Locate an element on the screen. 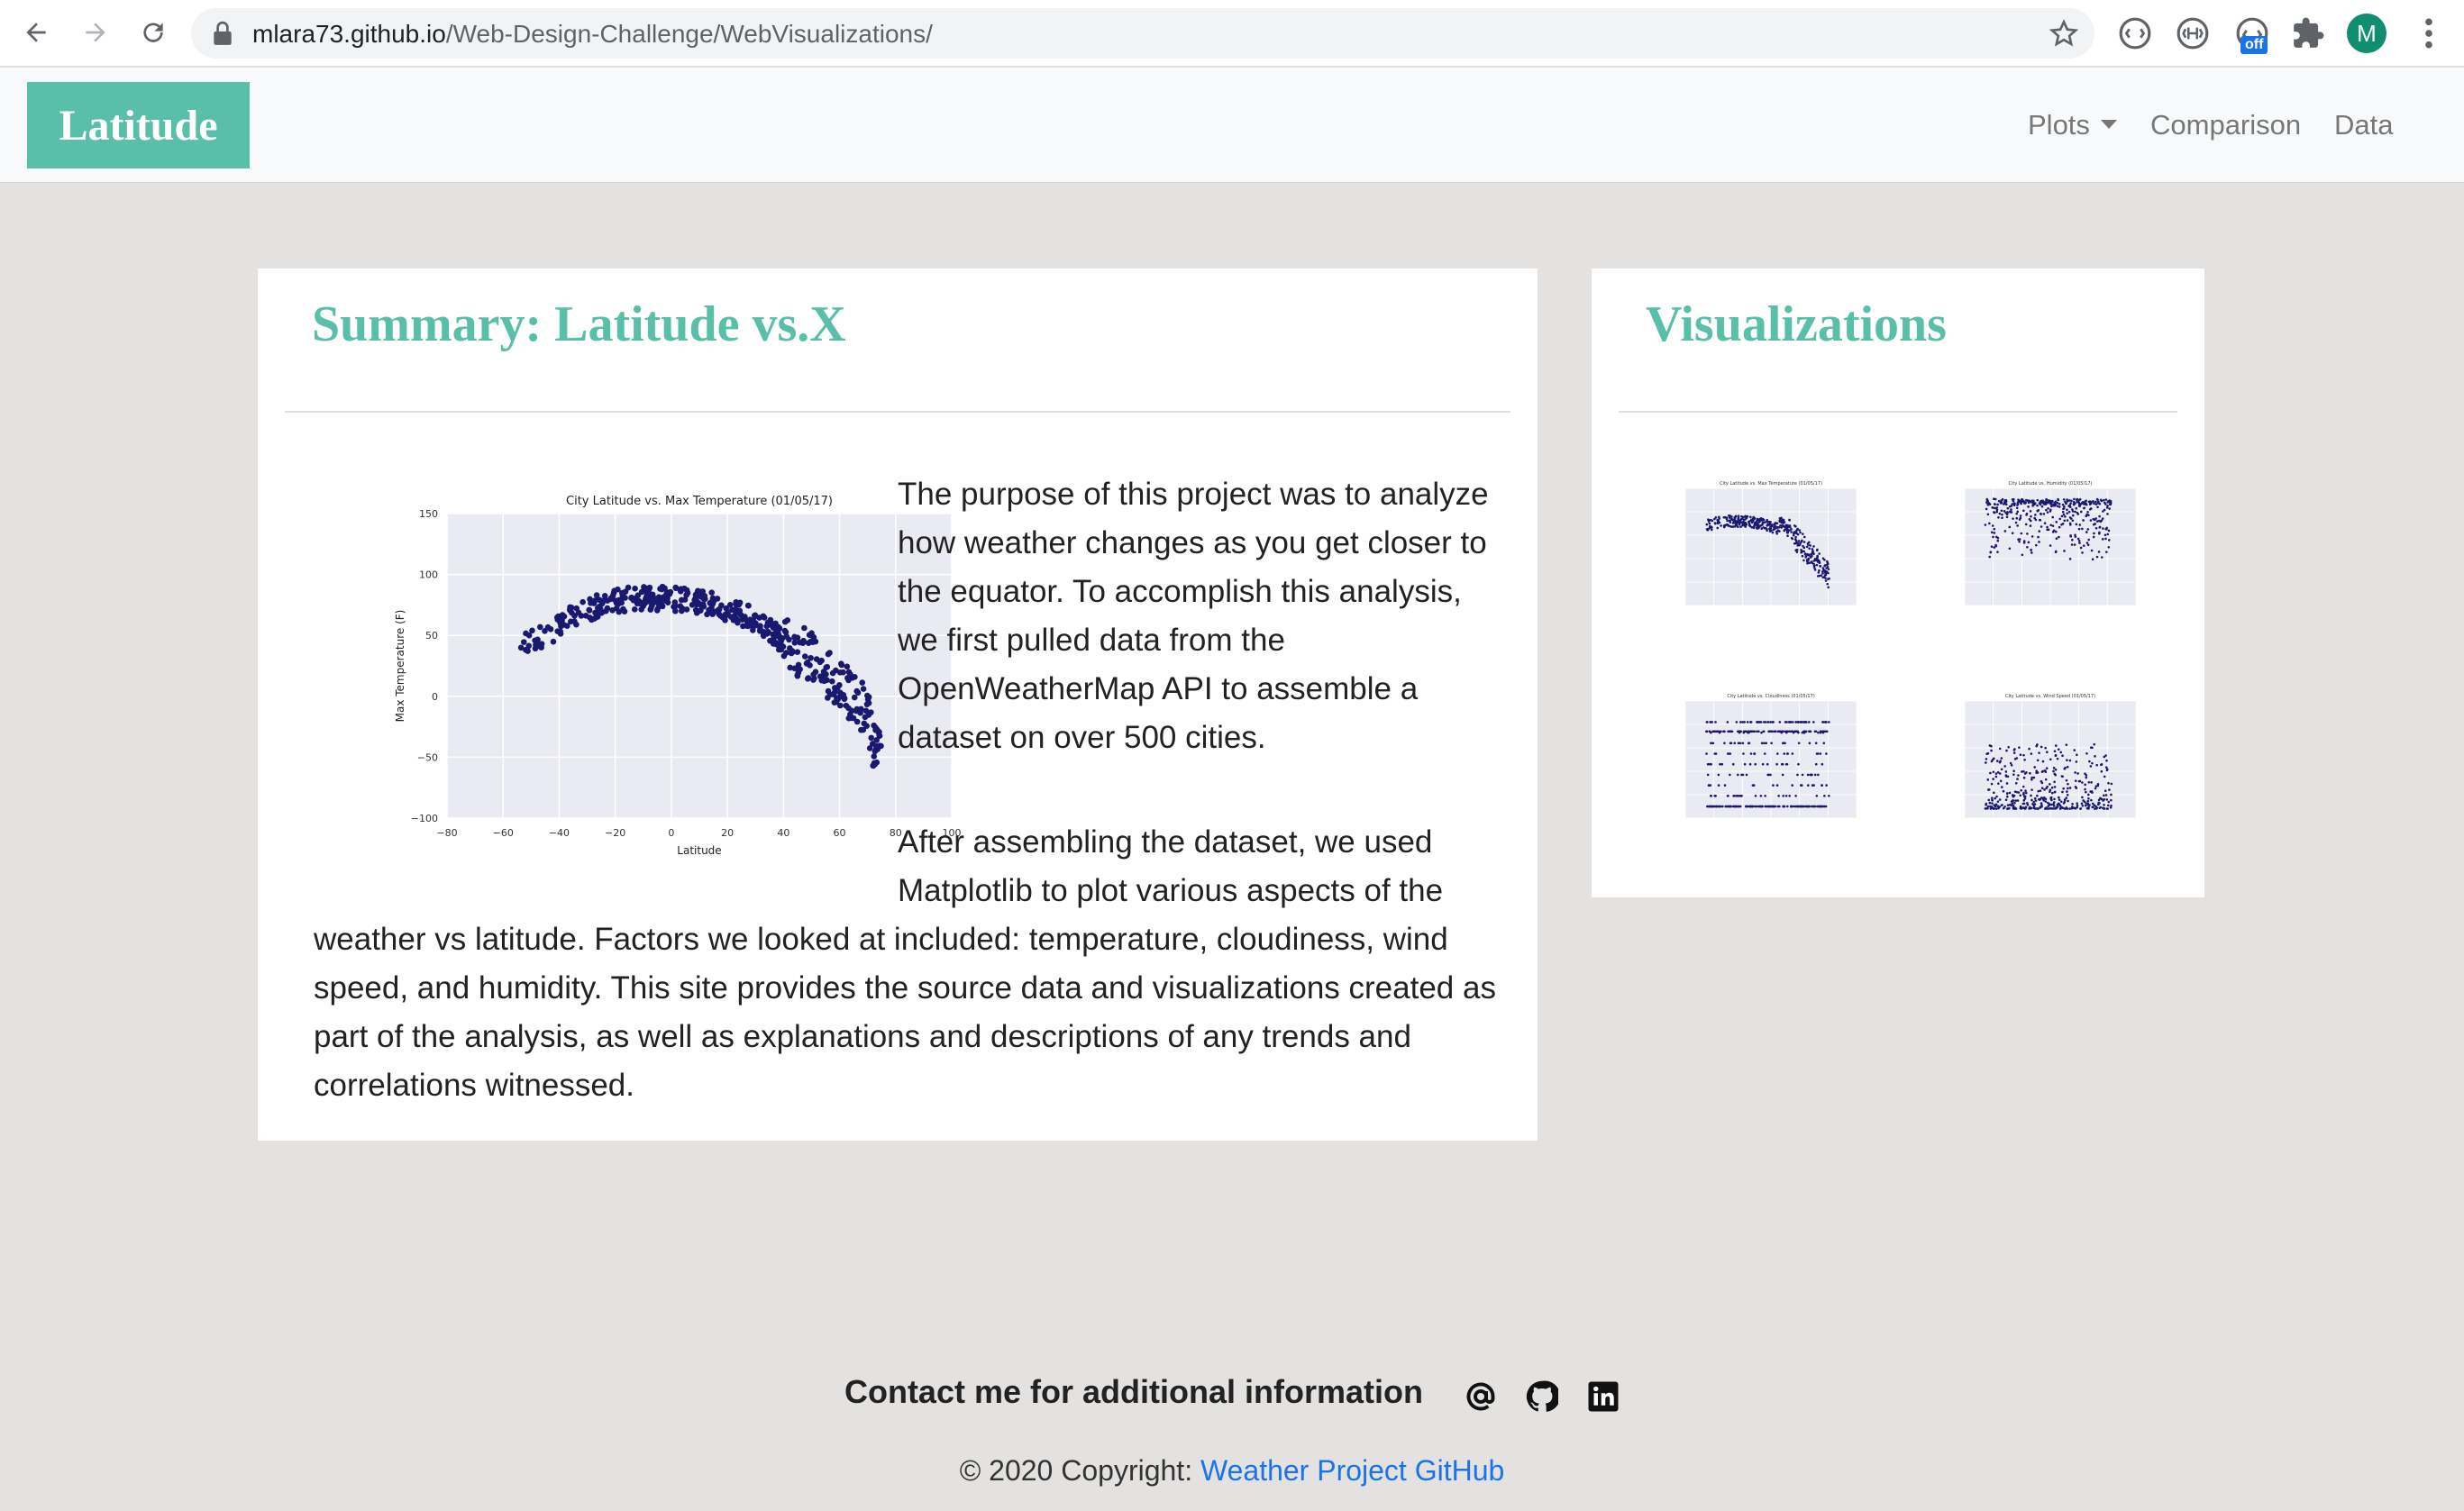 The image size is (2464, 1511). thumbnail-wind-speed: City Latitude vs. Wind Speed (01/05/17) is located at coordinates (2038, 760).